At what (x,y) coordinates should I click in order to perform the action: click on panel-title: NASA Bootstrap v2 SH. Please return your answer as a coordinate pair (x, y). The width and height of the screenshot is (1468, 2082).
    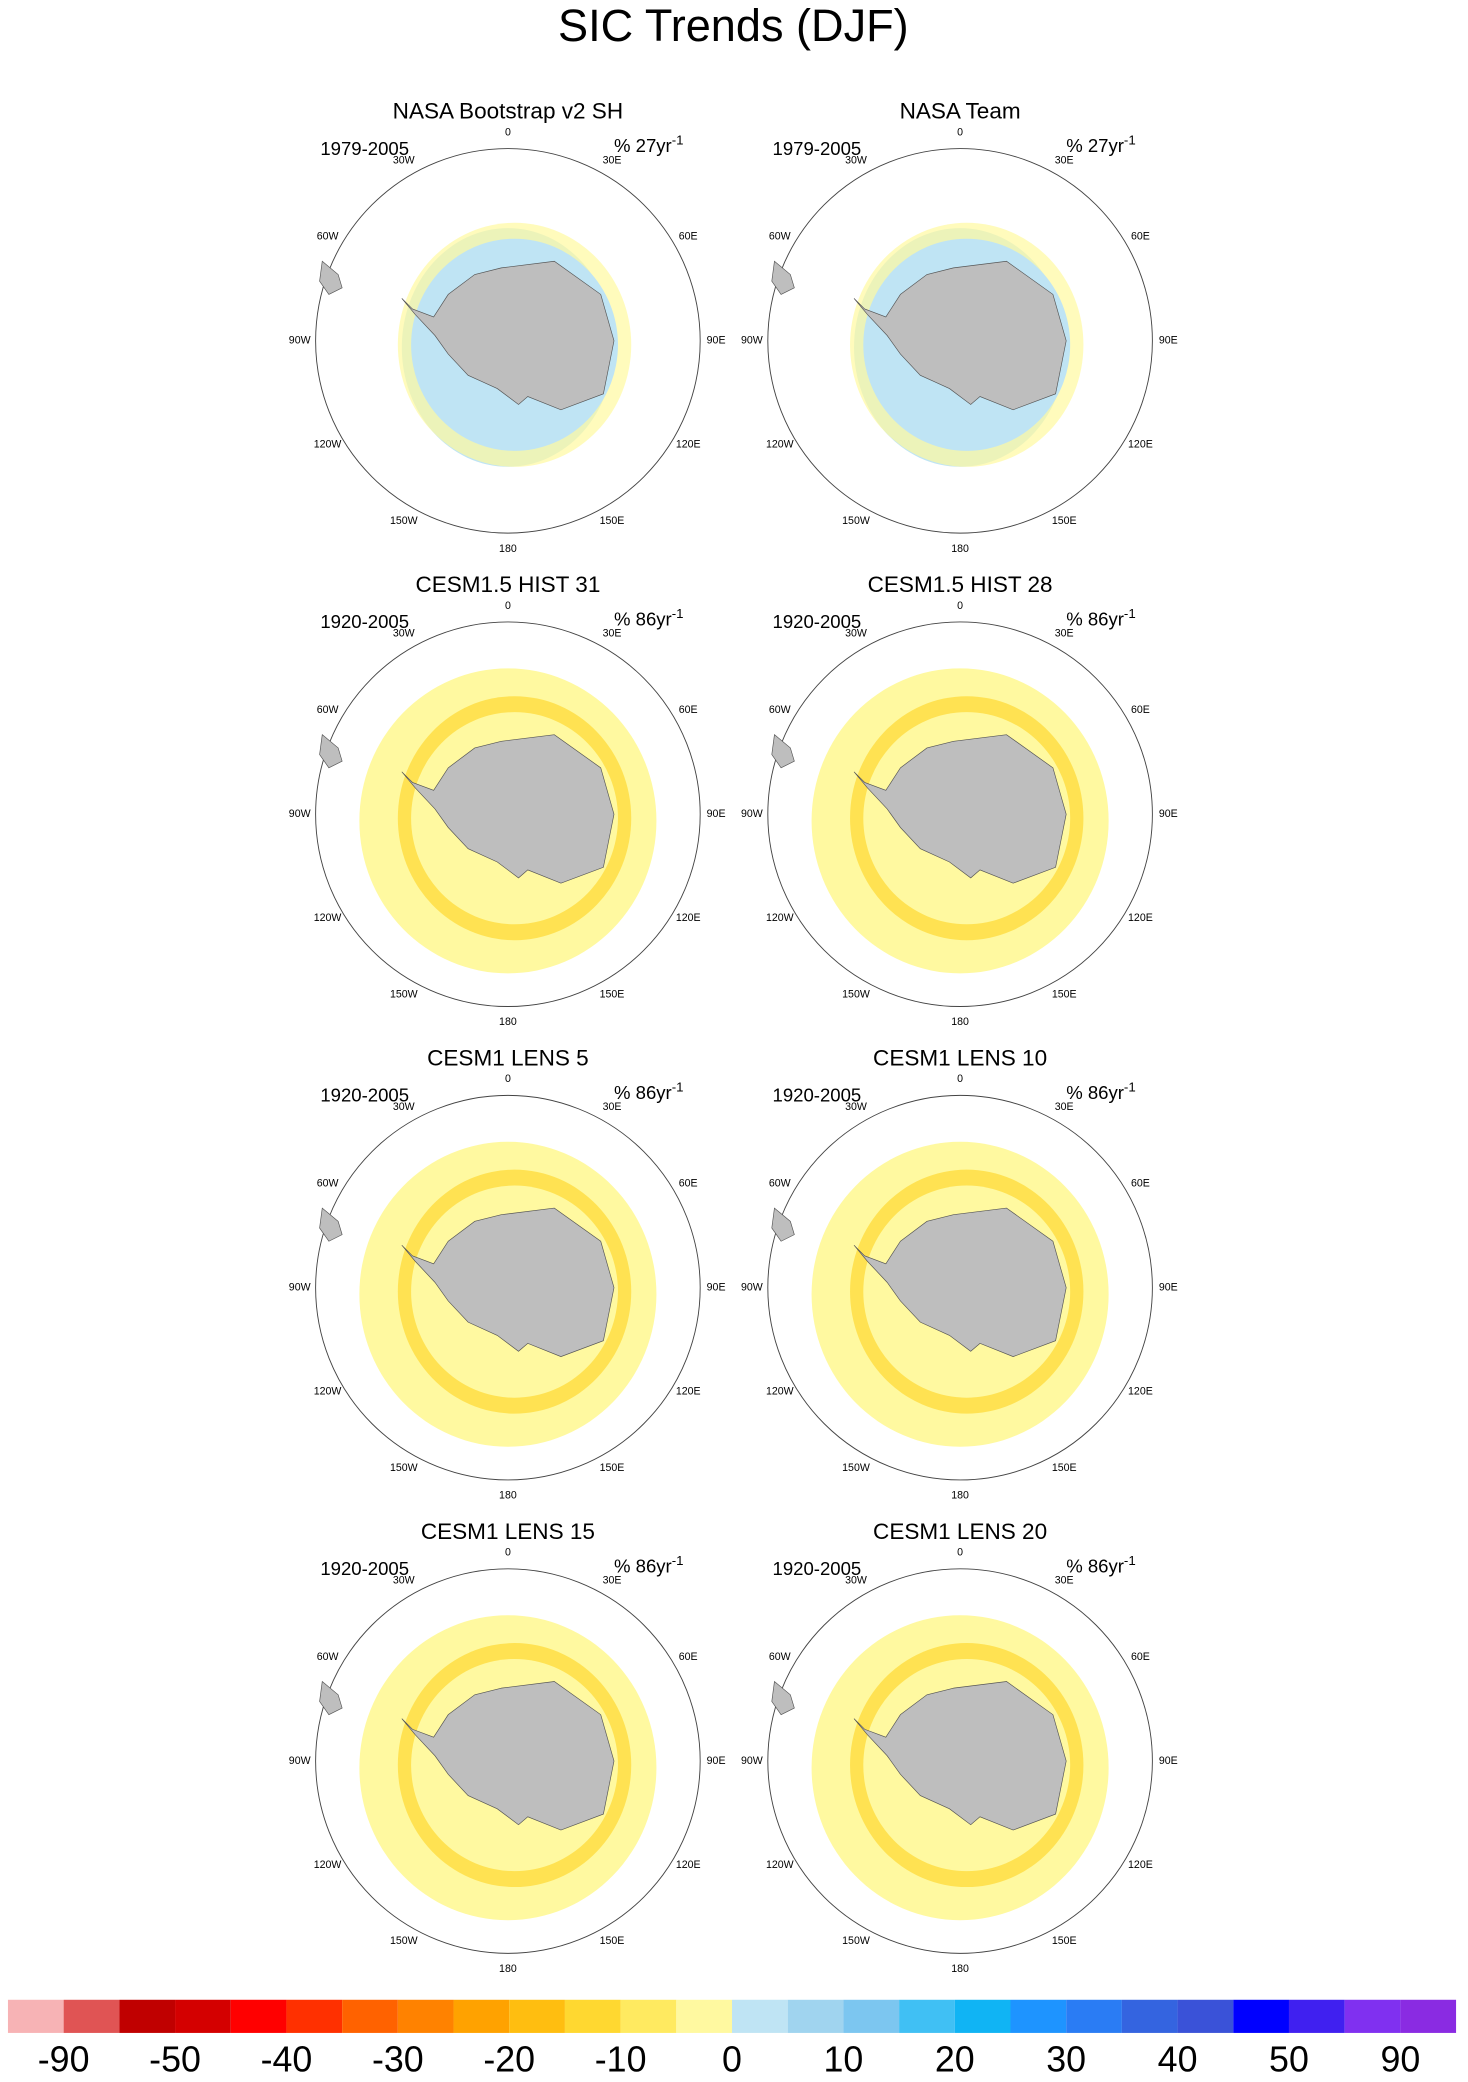
    Looking at the image, I should click on (508, 111).